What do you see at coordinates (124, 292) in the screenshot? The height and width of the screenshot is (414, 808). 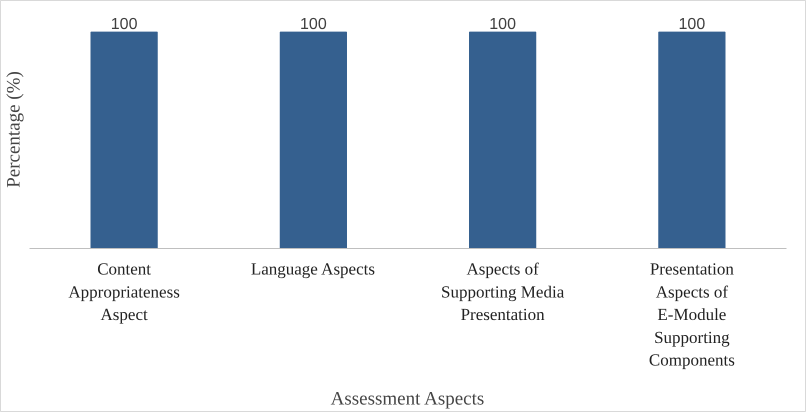 I see `x-tick-label: Content Appropriateness Aspect` at bounding box center [124, 292].